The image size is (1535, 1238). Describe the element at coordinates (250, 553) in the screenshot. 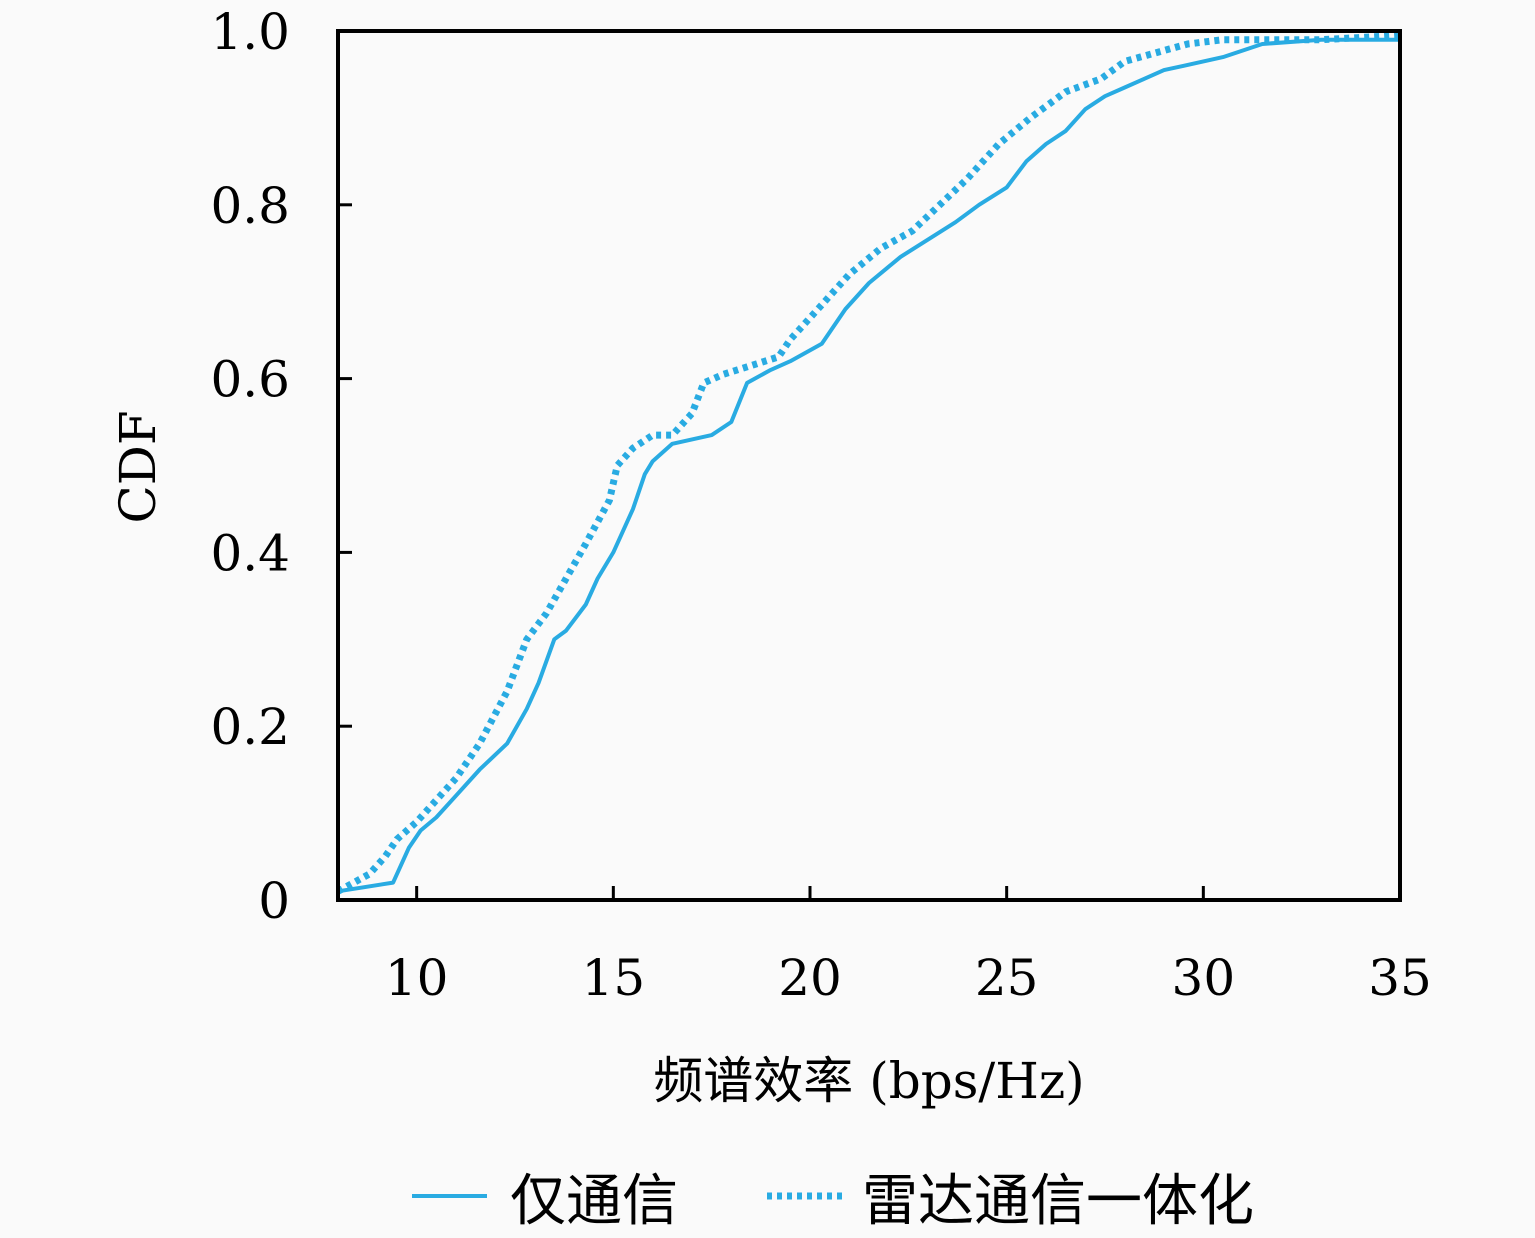

I see `y-tick-label: 0.4` at that location.